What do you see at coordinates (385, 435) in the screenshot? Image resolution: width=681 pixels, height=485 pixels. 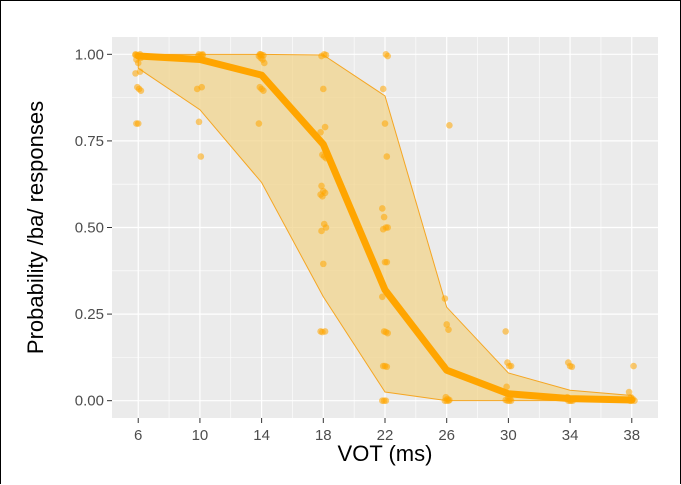 I see `x-tick-label: 22` at bounding box center [385, 435].